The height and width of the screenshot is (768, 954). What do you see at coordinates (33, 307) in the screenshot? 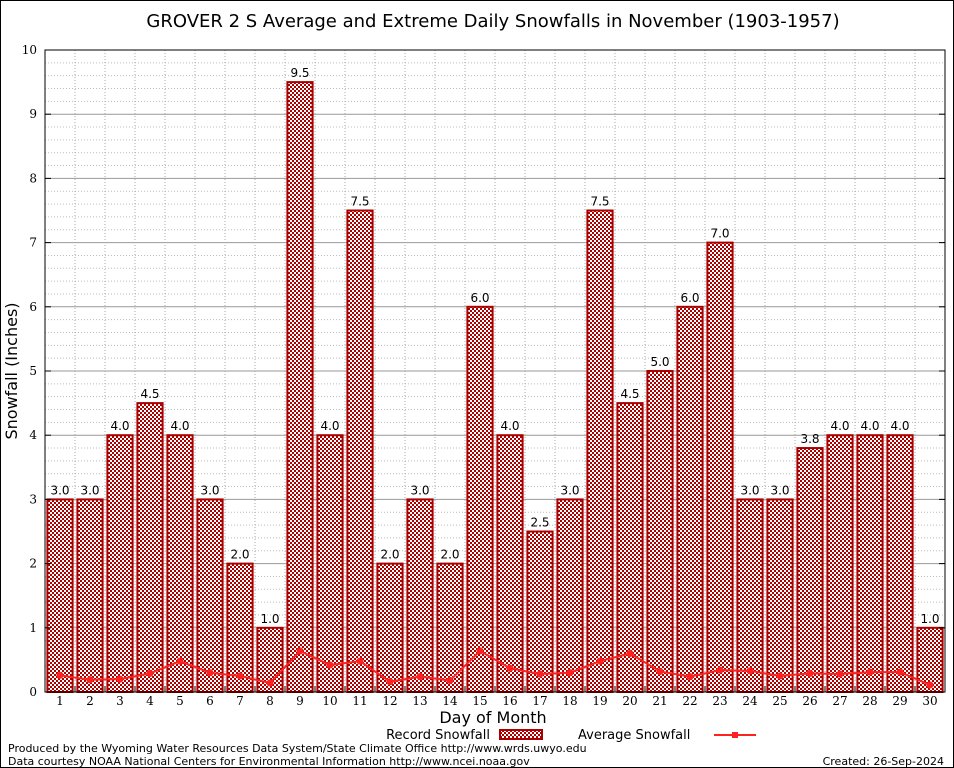
I see `y-tick-label: 6` at bounding box center [33, 307].